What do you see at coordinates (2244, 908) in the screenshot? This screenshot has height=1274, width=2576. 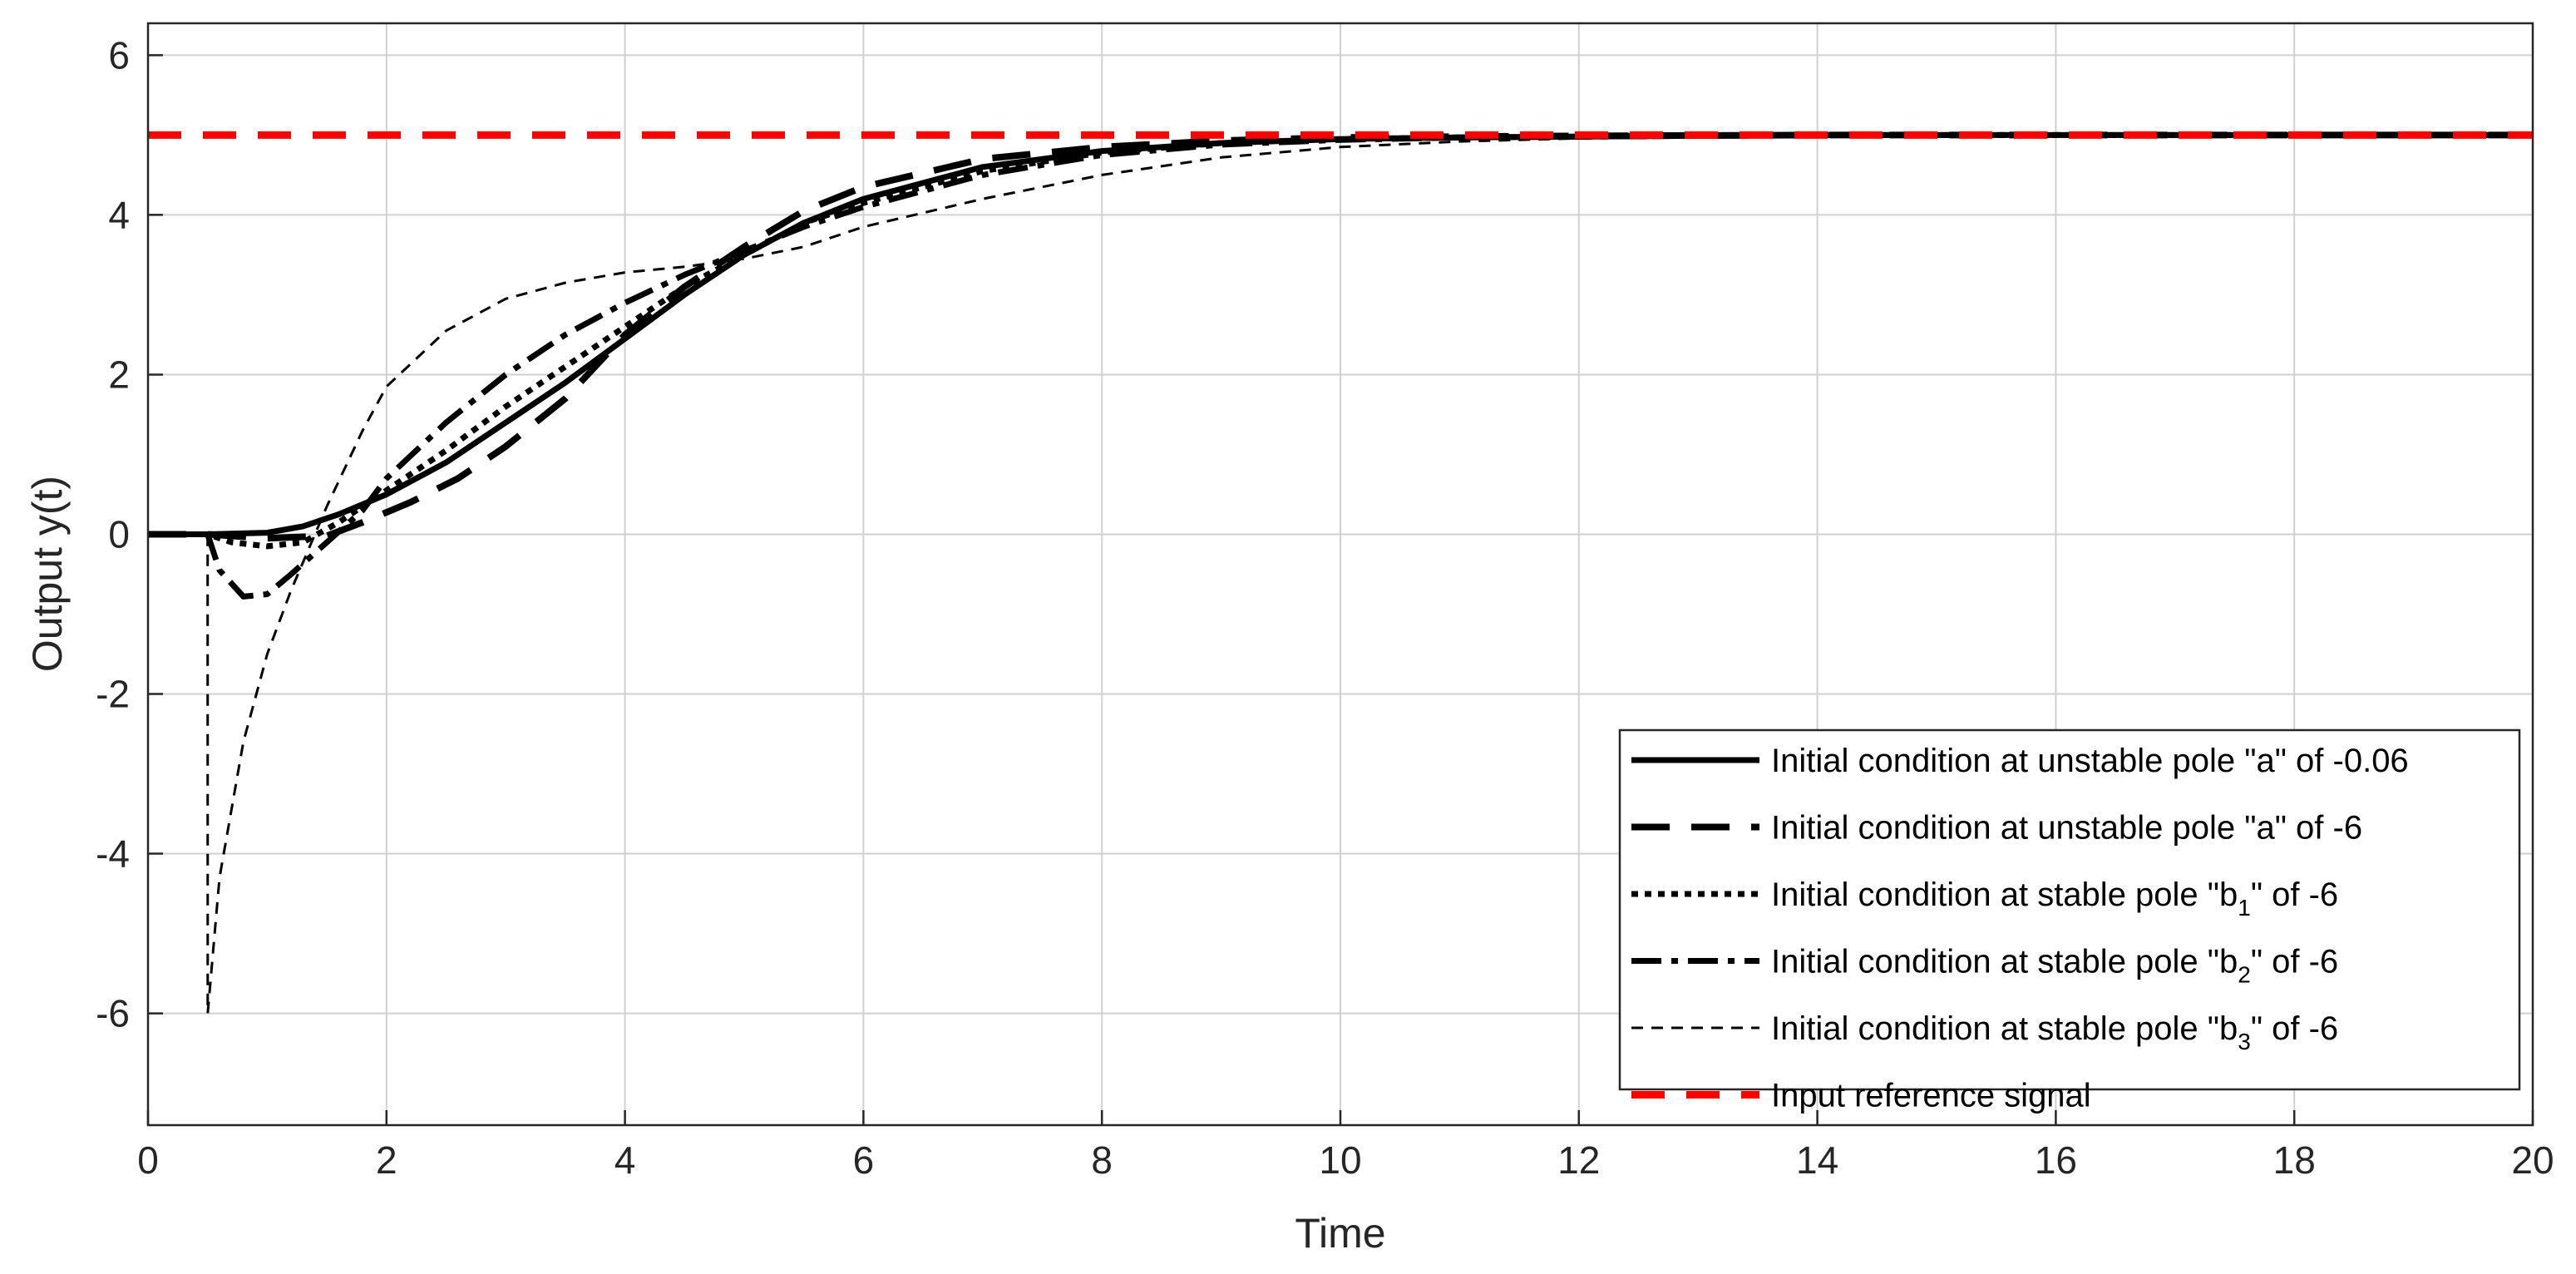 I see `legend-subscript: 1` at bounding box center [2244, 908].